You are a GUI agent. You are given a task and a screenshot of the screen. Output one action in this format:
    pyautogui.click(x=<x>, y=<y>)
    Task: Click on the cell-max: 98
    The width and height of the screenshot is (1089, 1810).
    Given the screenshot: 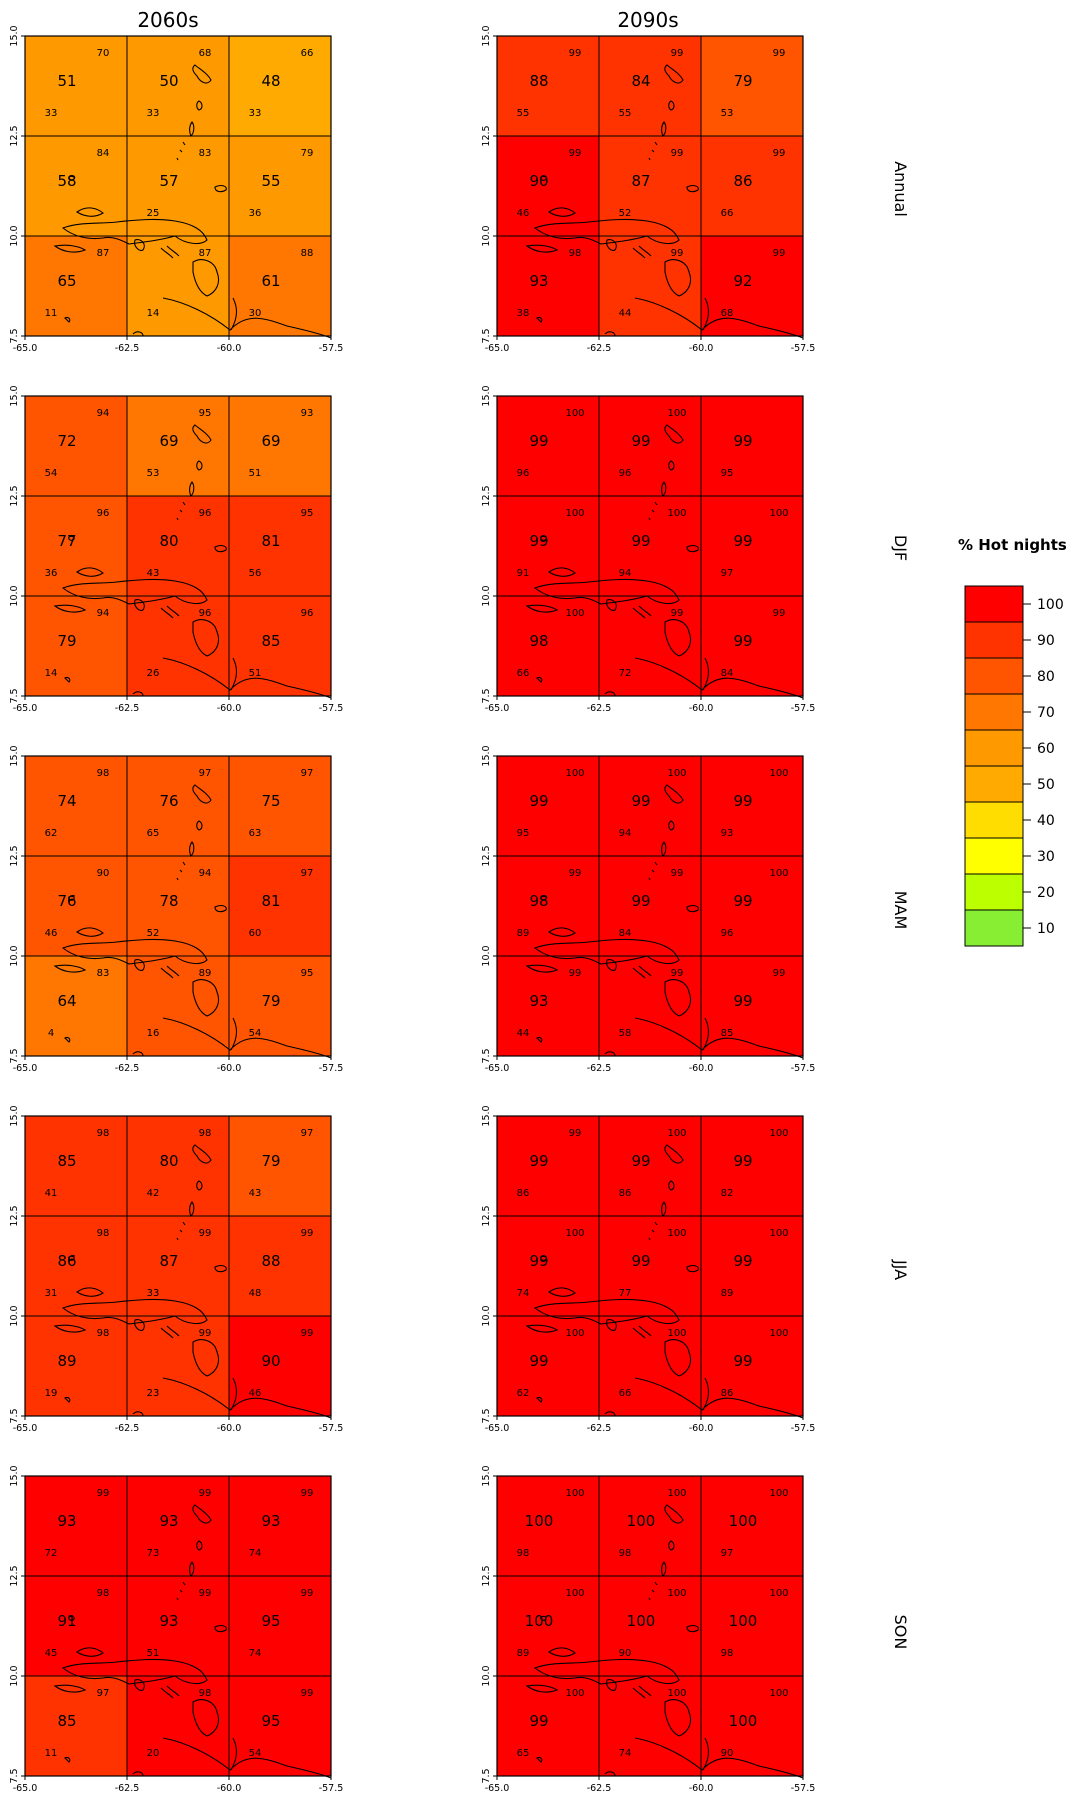 What is the action you would take?
    pyautogui.click(x=103, y=1133)
    